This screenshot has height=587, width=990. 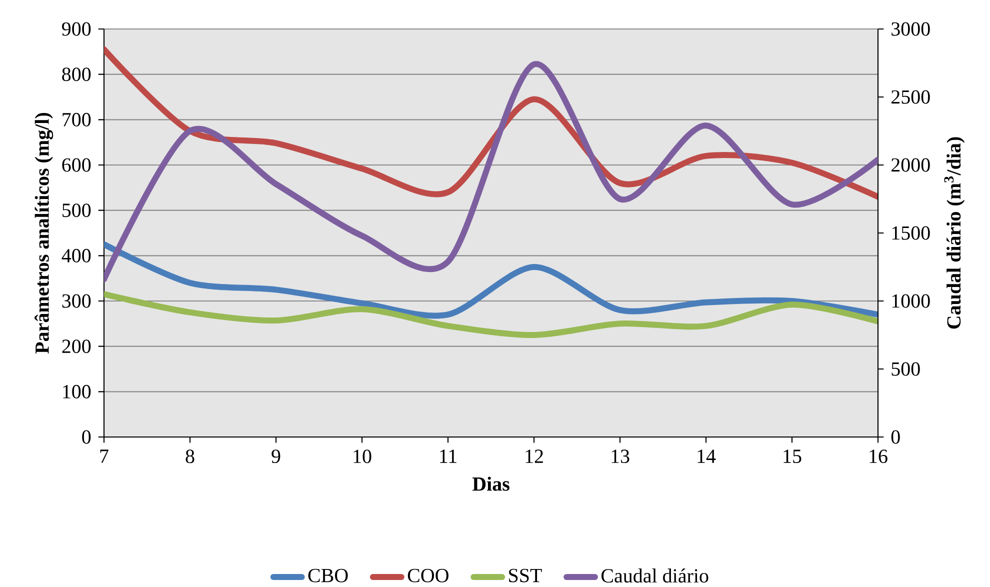 I want to click on x-tick-label: 8, so click(x=190, y=457).